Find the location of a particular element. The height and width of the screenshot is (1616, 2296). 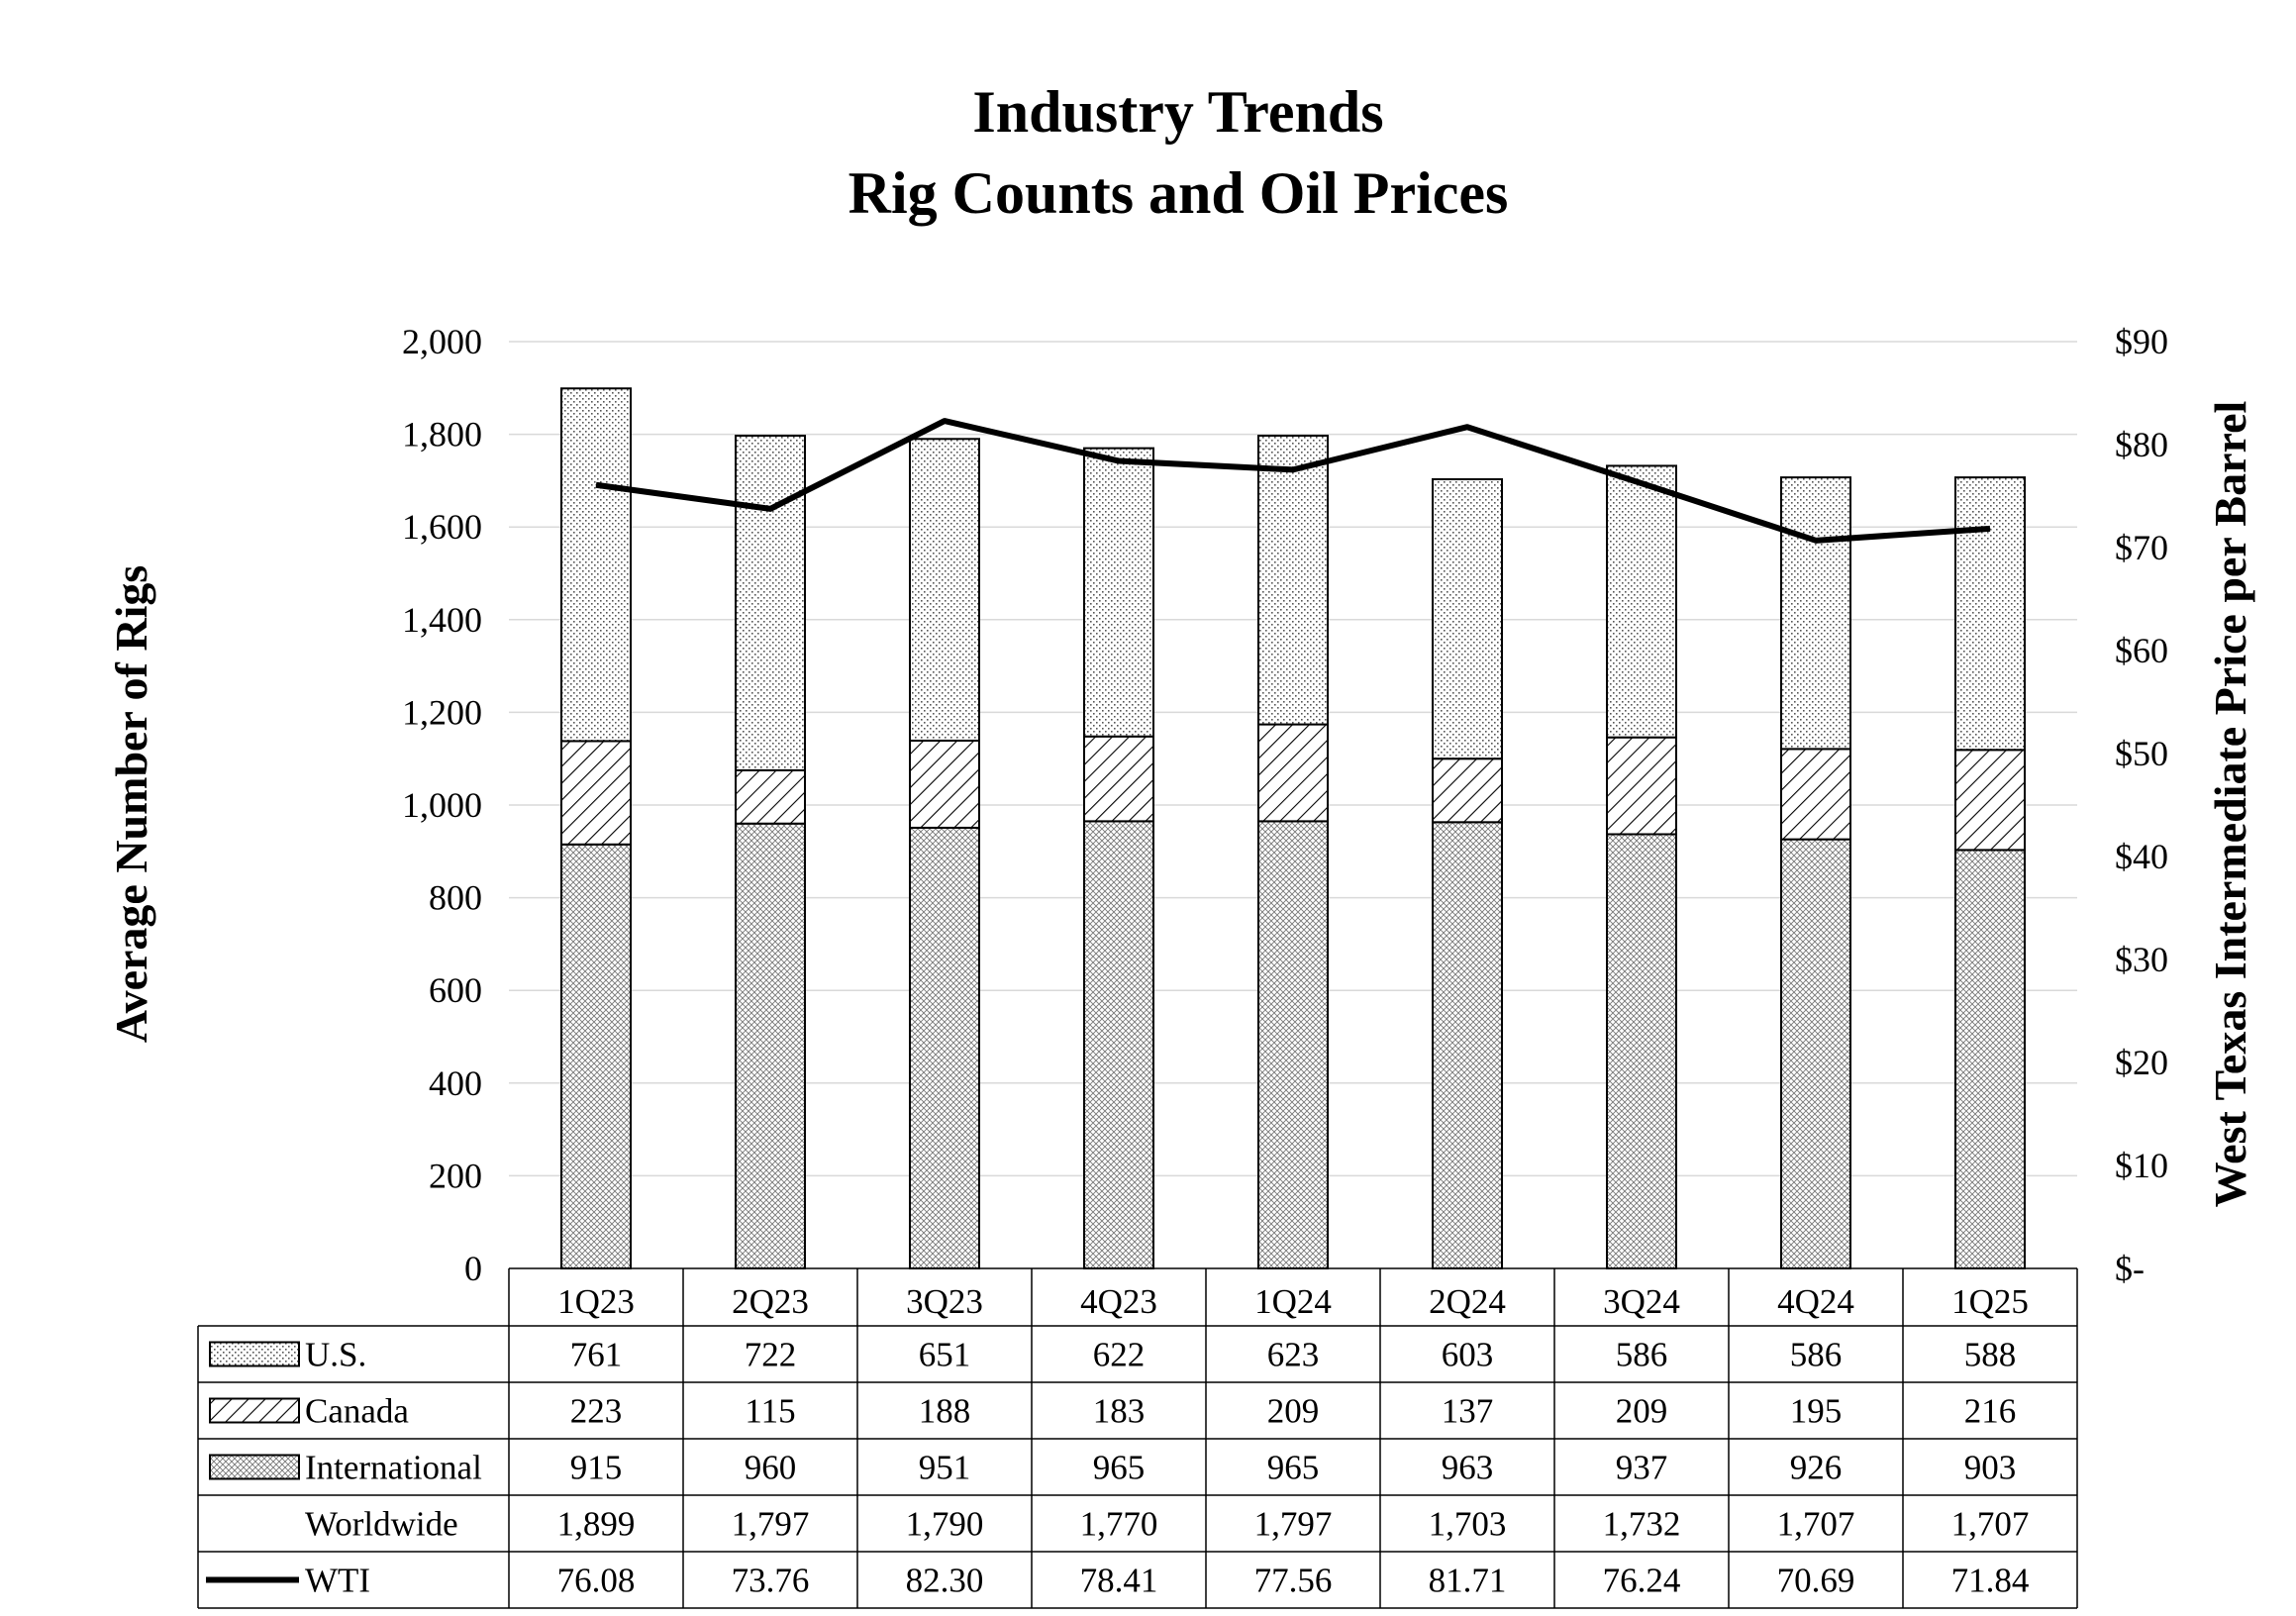

table-cell-international: 915 is located at coordinates (596, 1468).